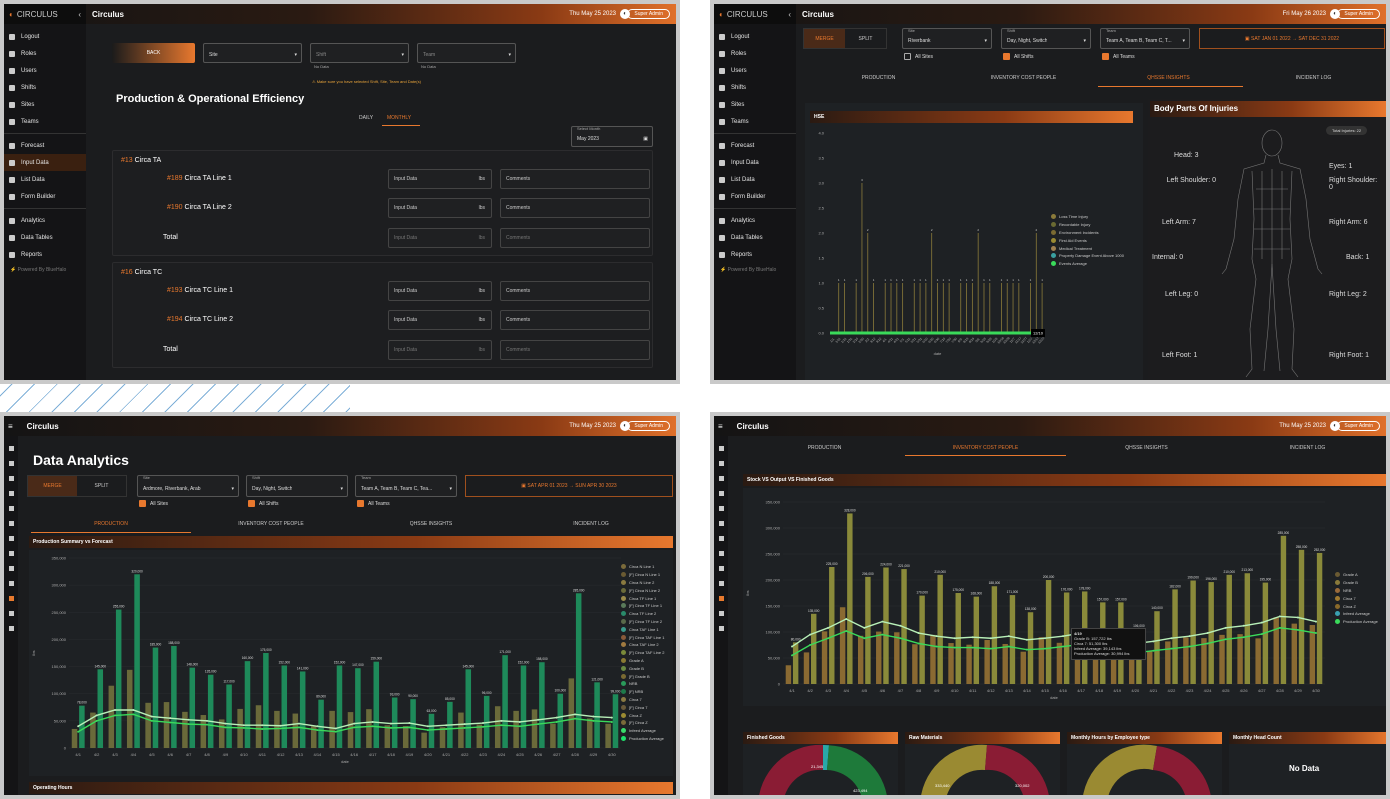 The width and height of the screenshot is (1390, 799). What do you see at coordinates (947, 38) in the screenshot?
I see `site-select: Site Riverbank ▾` at bounding box center [947, 38].